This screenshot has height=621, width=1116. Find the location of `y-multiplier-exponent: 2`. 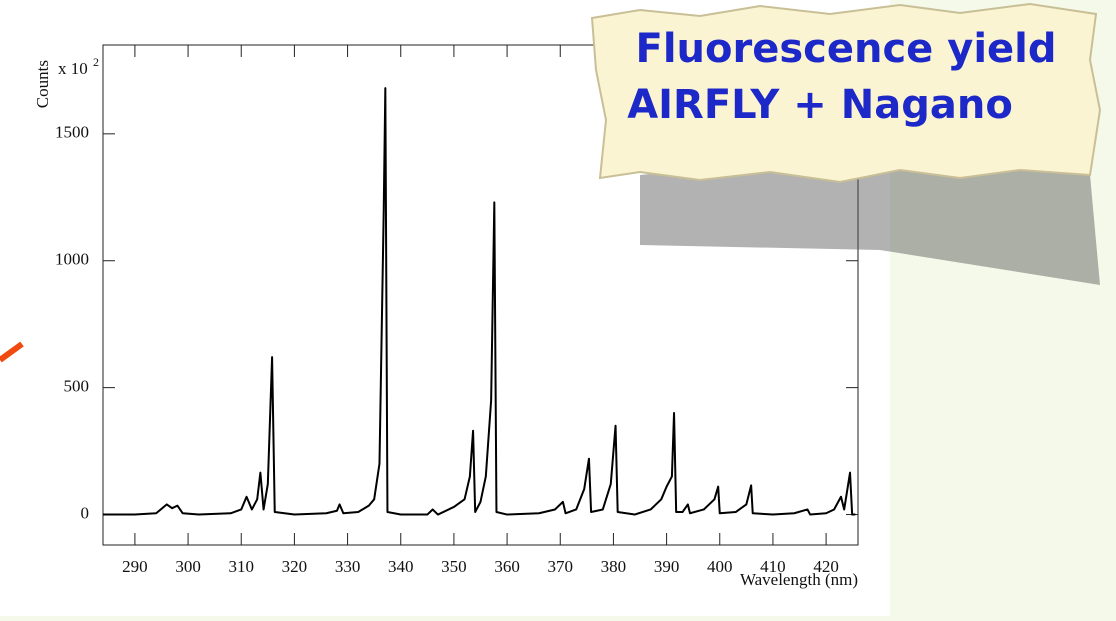

y-multiplier-exponent: 2 is located at coordinates (96, 62).